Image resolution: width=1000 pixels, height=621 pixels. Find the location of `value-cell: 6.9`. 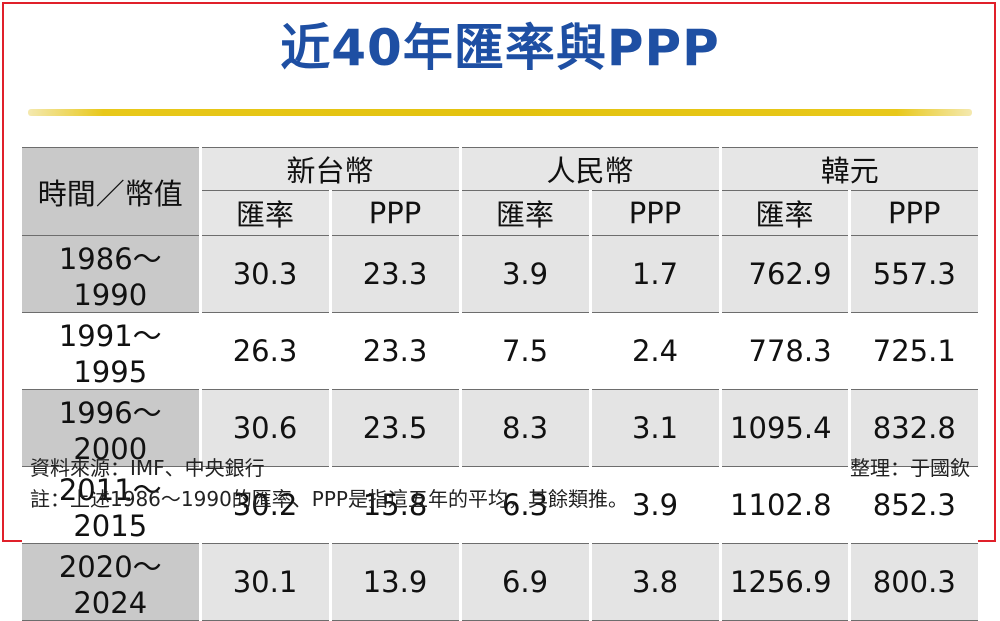

value-cell: 6.9 is located at coordinates (524, 582).